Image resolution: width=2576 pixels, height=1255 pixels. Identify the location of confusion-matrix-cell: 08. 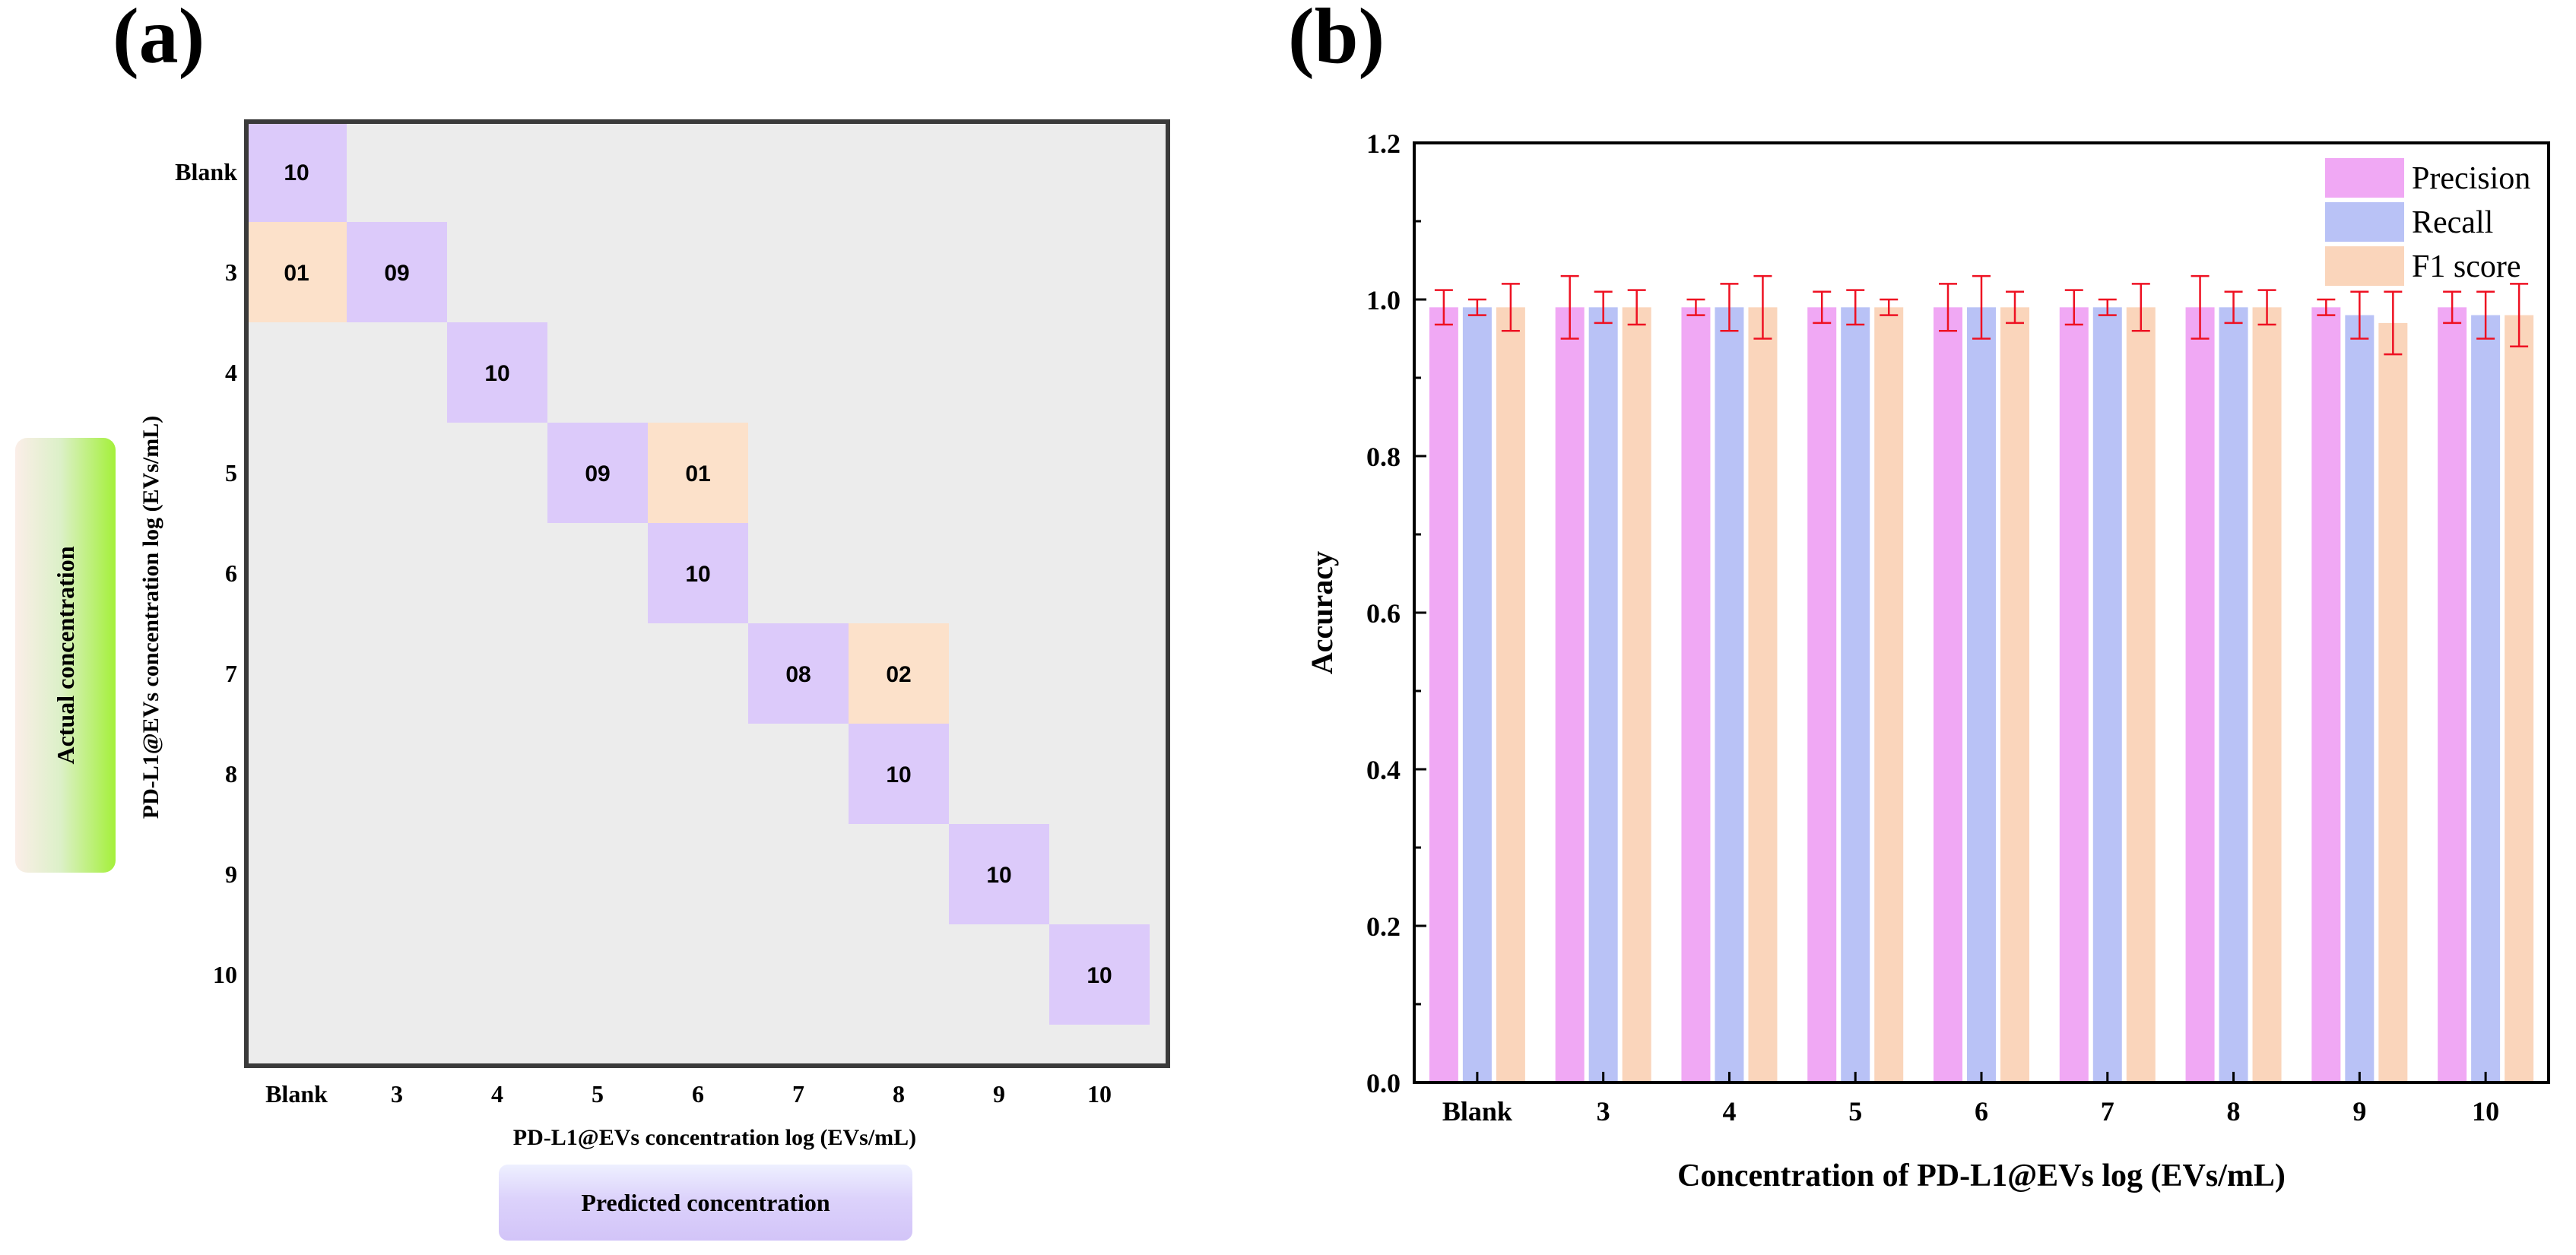
(798, 674).